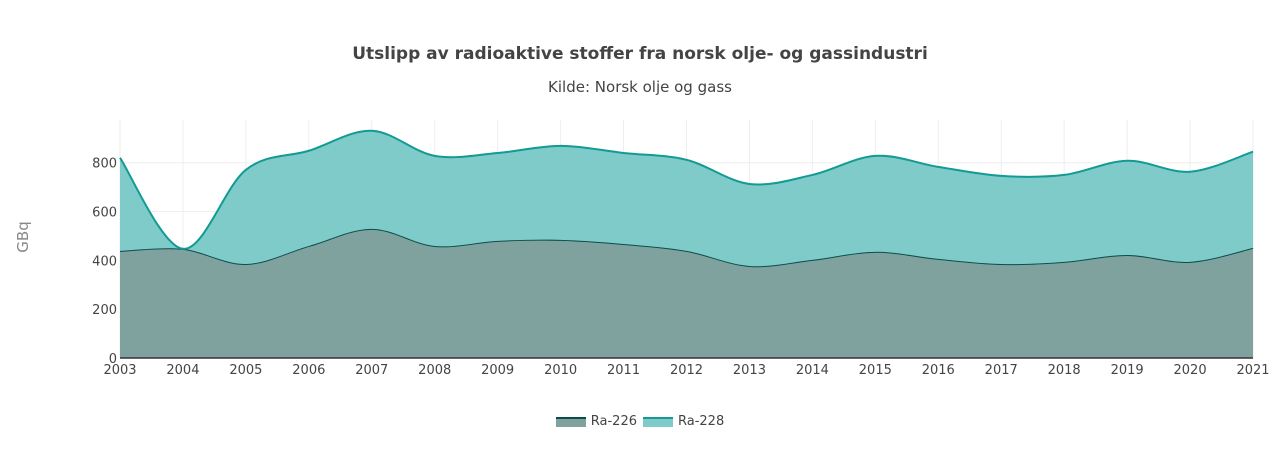 This screenshot has width=1280, height=450. What do you see at coordinates (938, 370) in the screenshot?
I see `x-tick-label: 2016` at bounding box center [938, 370].